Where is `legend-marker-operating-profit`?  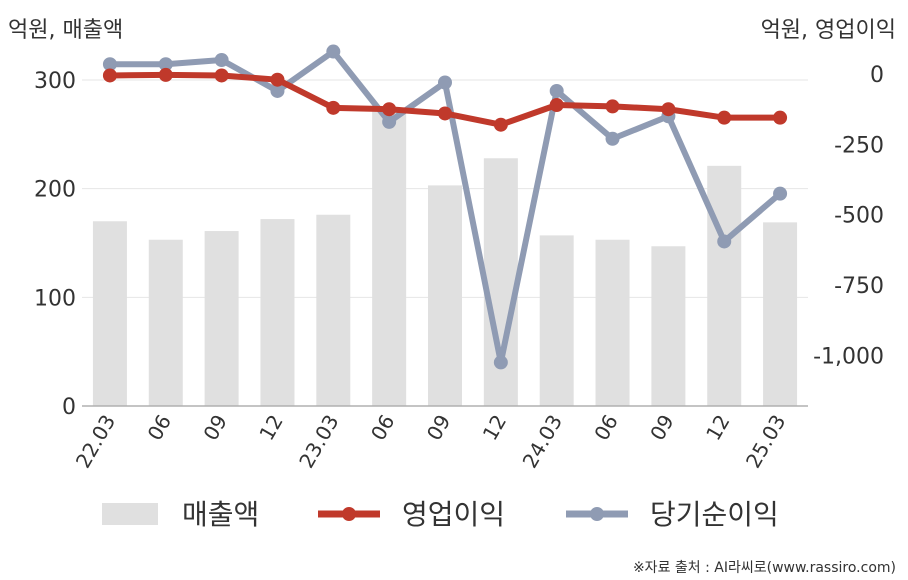 legend-marker-operating-profit is located at coordinates (349, 514).